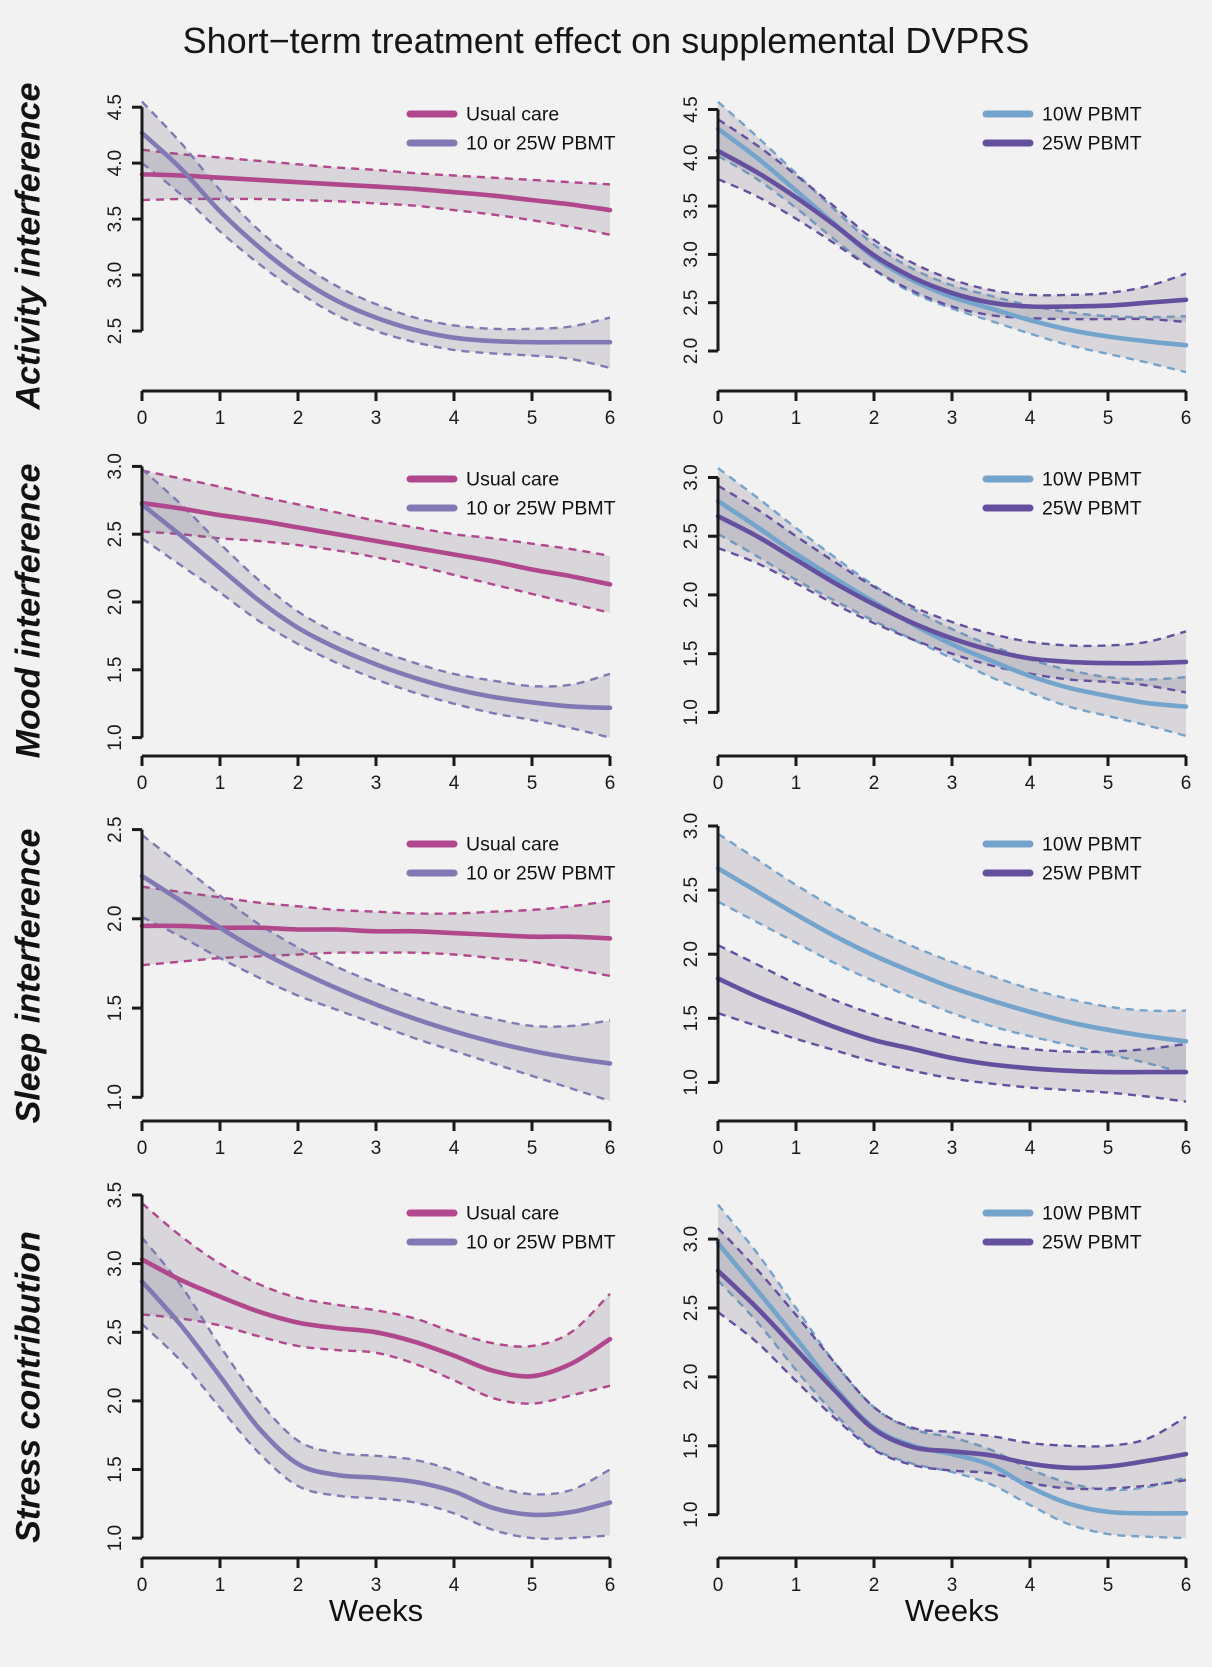 This screenshot has height=1667, width=1212. I want to click on row-ylabel: Mood interference, so click(28, 611).